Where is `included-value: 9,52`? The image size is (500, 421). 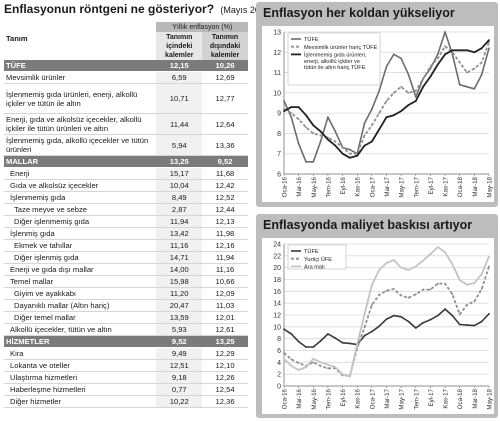
included-value: 9,52 is located at coordinates (179, 341).